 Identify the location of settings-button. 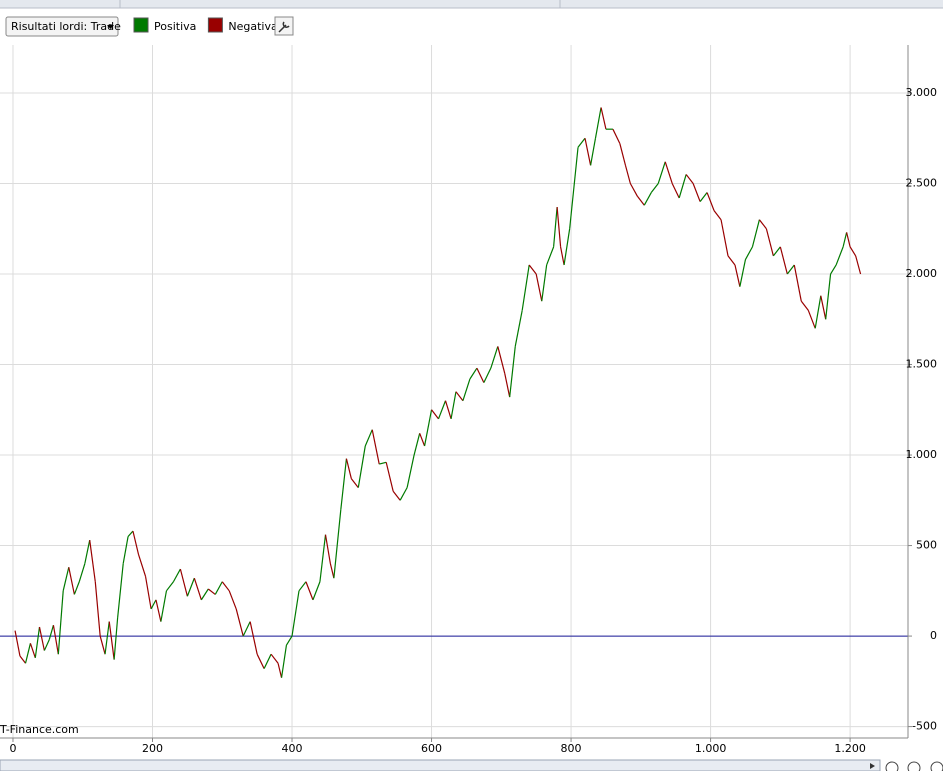
(284, 26).